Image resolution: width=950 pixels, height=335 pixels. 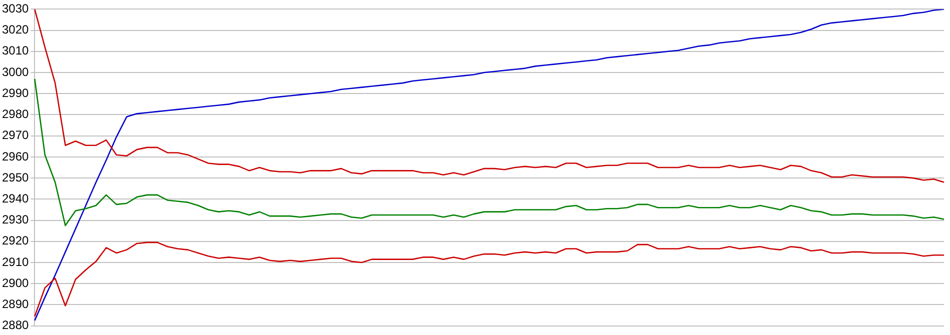 What do you see at coordinates (16, 304) in the screenshot?
I see `y-tick-label: 2890` at bounding box center [16, 304].